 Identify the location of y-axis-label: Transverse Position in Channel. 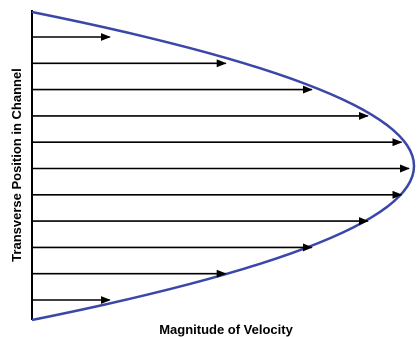
(16, 165).